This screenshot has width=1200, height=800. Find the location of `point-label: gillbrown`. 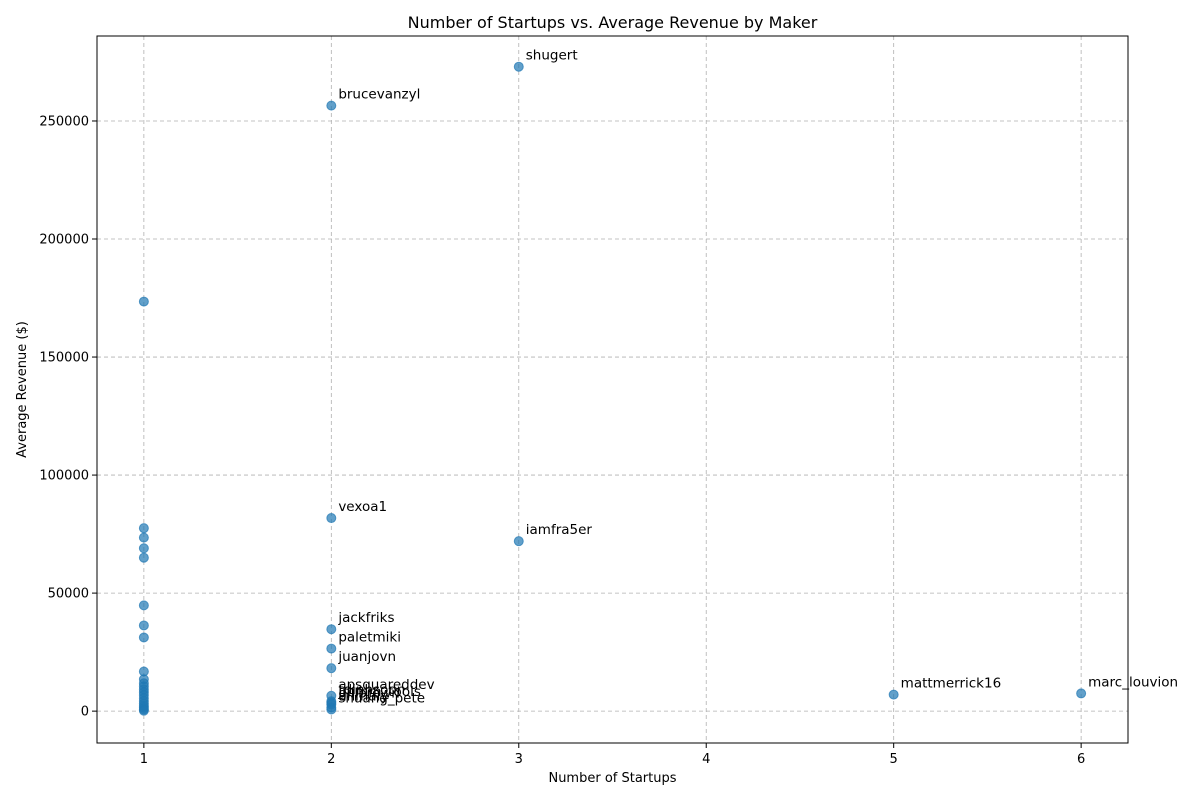

point-label: gillbrown is located at coordinates (369, 694).